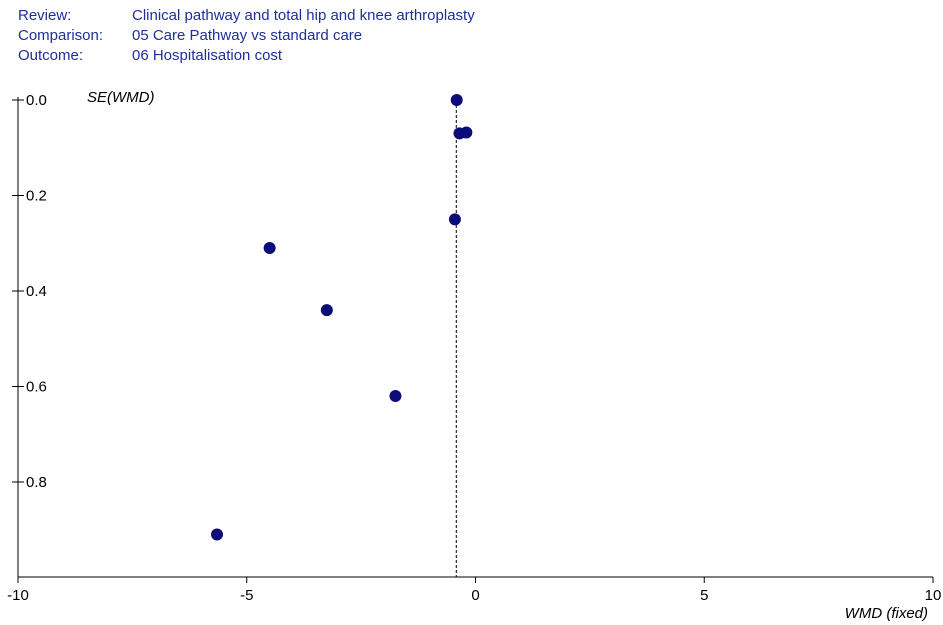 Image resolution: width=943 pixels, height=625 pixels. What do you see at coordinates (475, 595) in the screenshot?
I see `x-tick-label: 0` at bounding box center [475, 595].